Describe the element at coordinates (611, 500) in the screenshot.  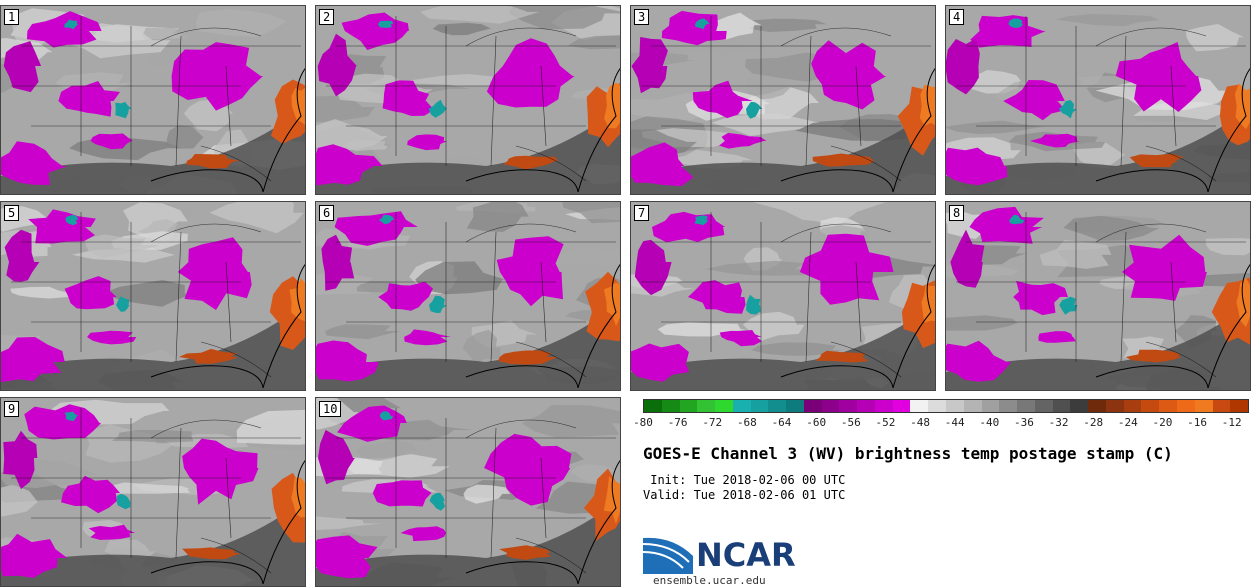
I see `warm-core` at that location.